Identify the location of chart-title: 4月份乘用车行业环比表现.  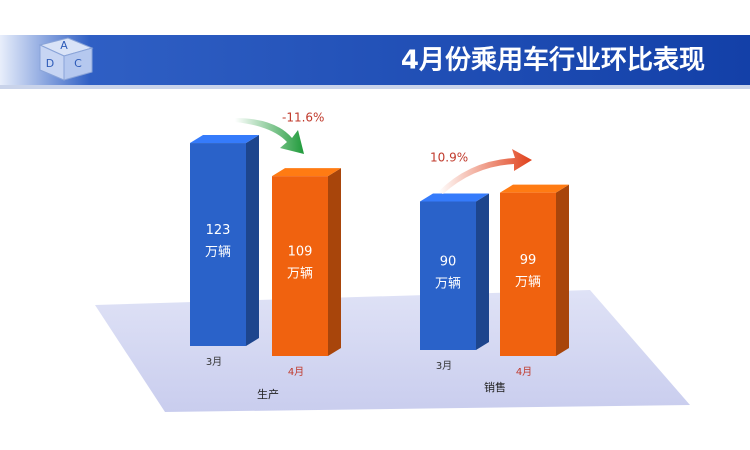
(553, 60).